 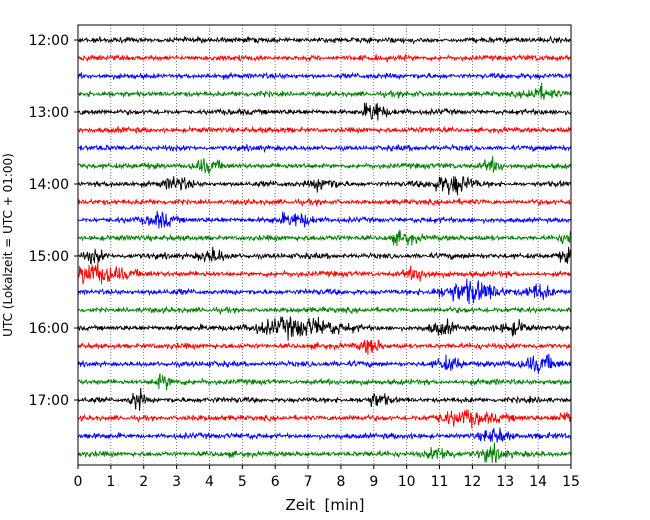 I want to click on x-tick-label: 4, so click(x=209, y=482).